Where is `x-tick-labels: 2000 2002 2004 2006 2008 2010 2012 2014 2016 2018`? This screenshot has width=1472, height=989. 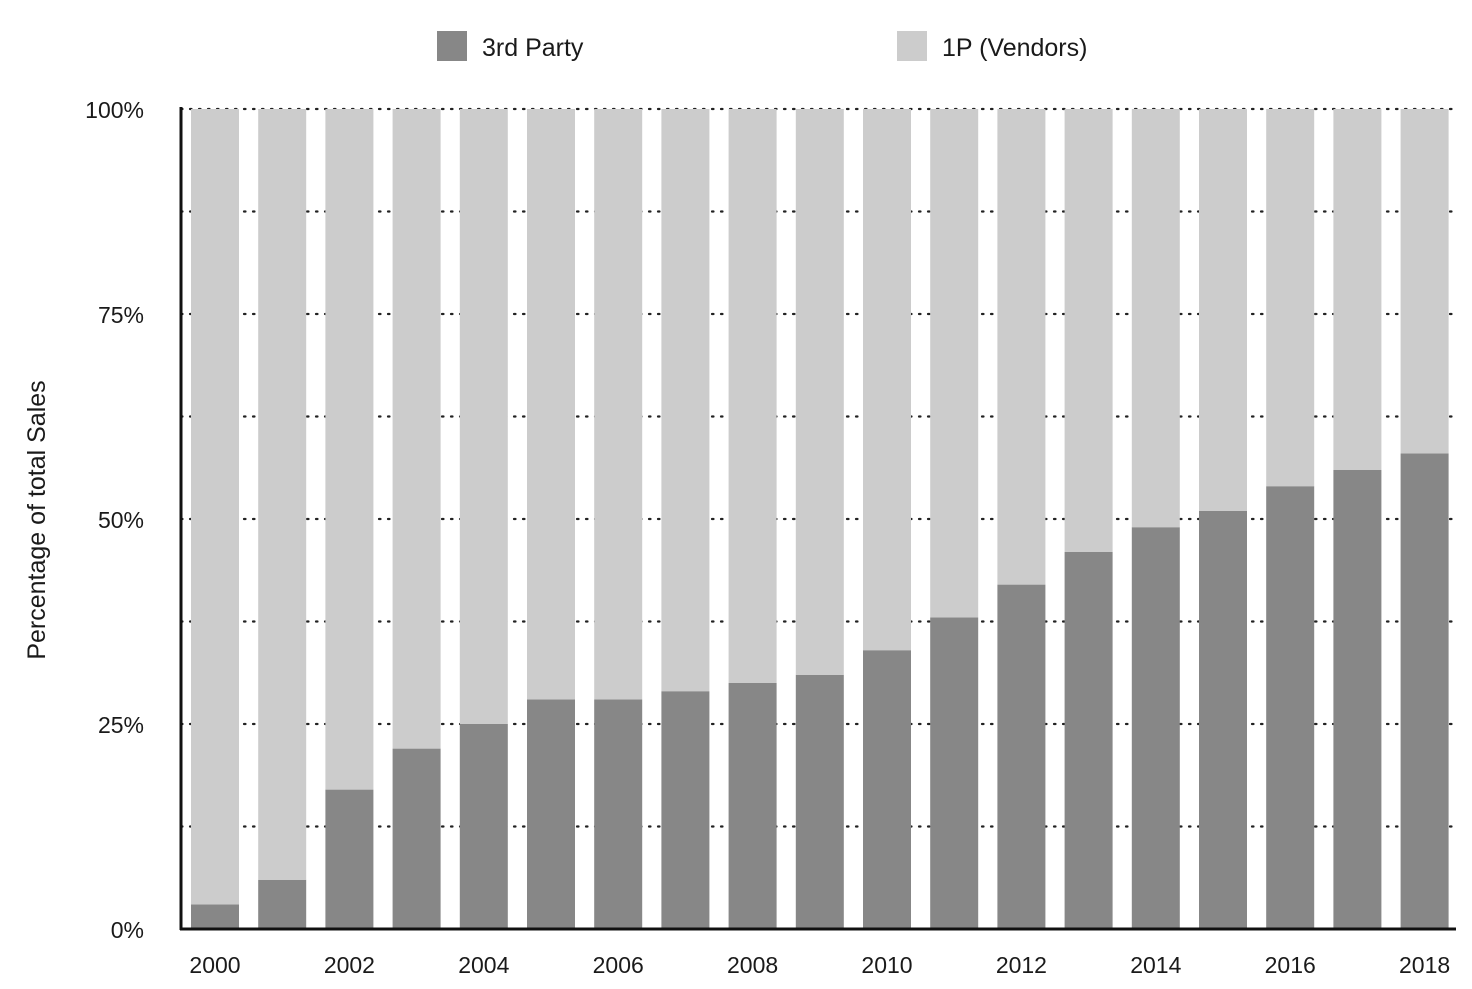
x-tick-labels: 2000 2002 2004 2006 2008 2010 2012 2014 2016 2018 is located at coordinates (819, 965).